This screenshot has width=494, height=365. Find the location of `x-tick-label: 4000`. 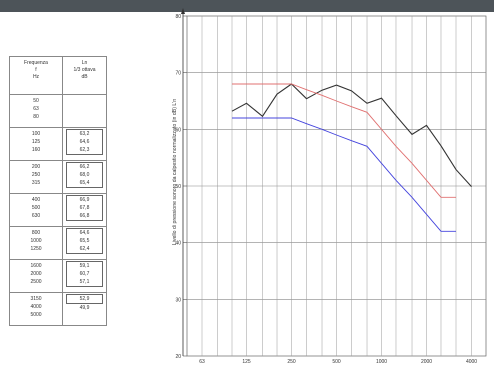

x-tick-label: 4000 is located at coordinates (471, 362).